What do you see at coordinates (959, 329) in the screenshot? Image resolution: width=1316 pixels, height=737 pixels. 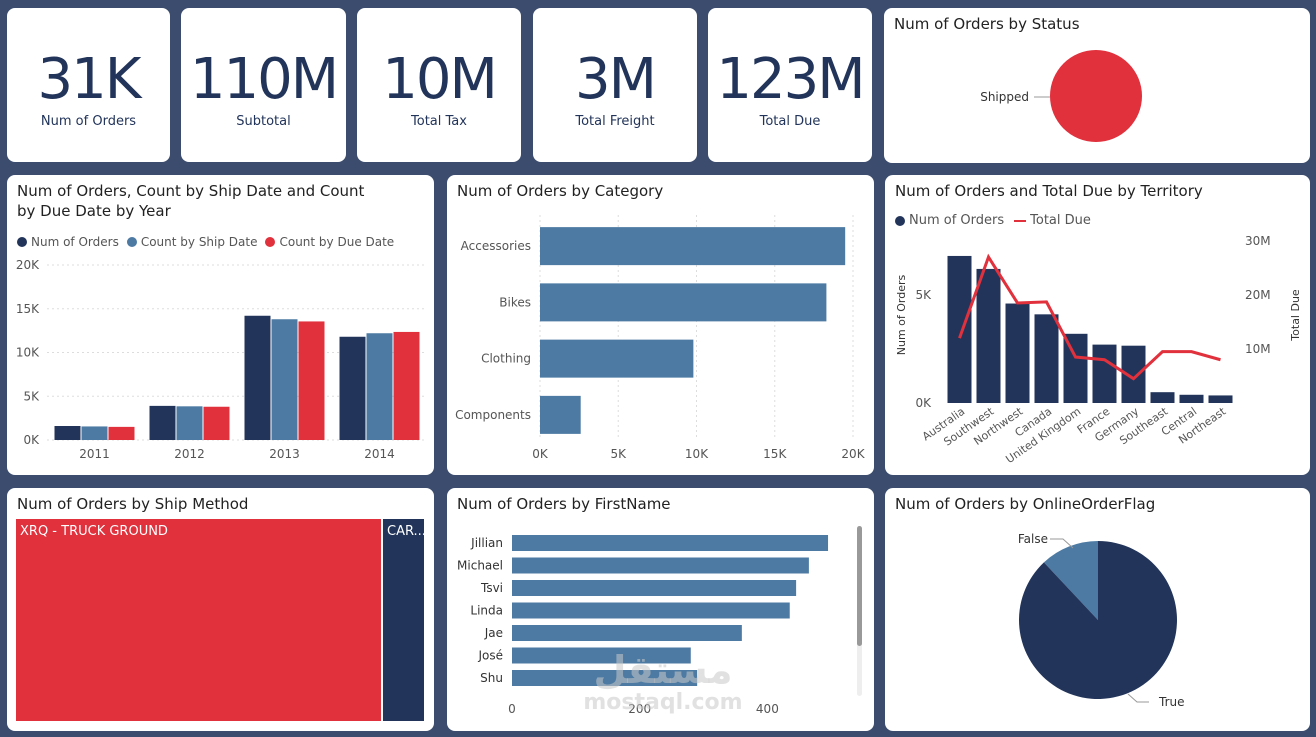 I see `bar-Australia` at bounding box center [959, 329].